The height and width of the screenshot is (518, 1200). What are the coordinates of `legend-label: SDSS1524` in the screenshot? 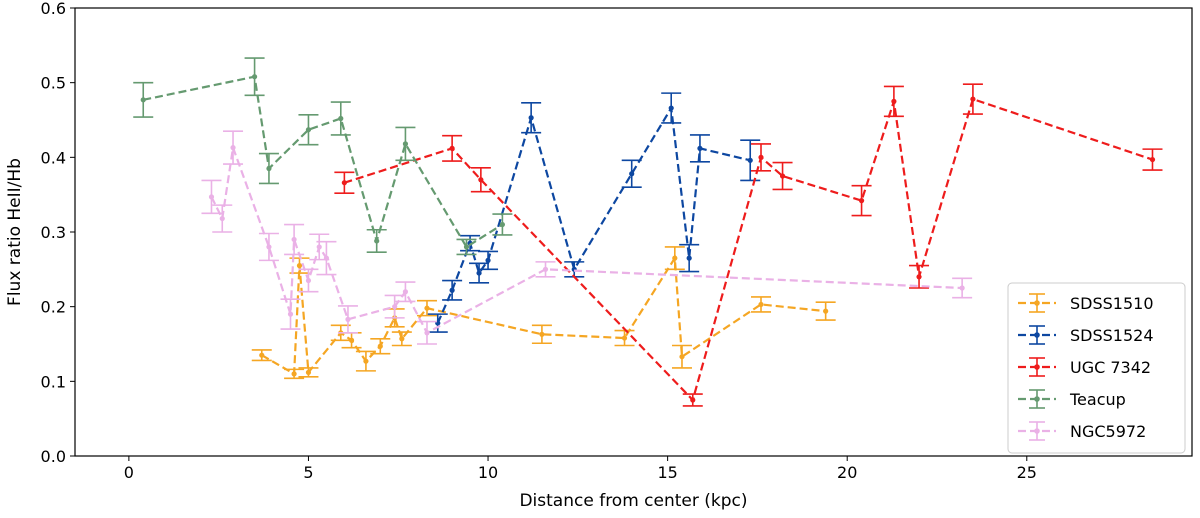 It's located at (1112, 335).